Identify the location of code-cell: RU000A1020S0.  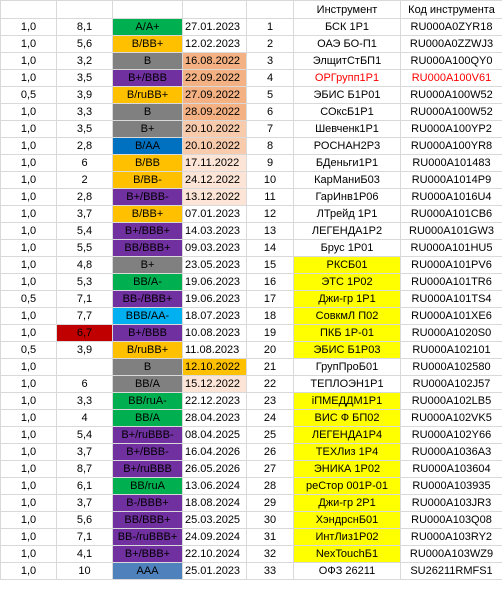
(451, 333).